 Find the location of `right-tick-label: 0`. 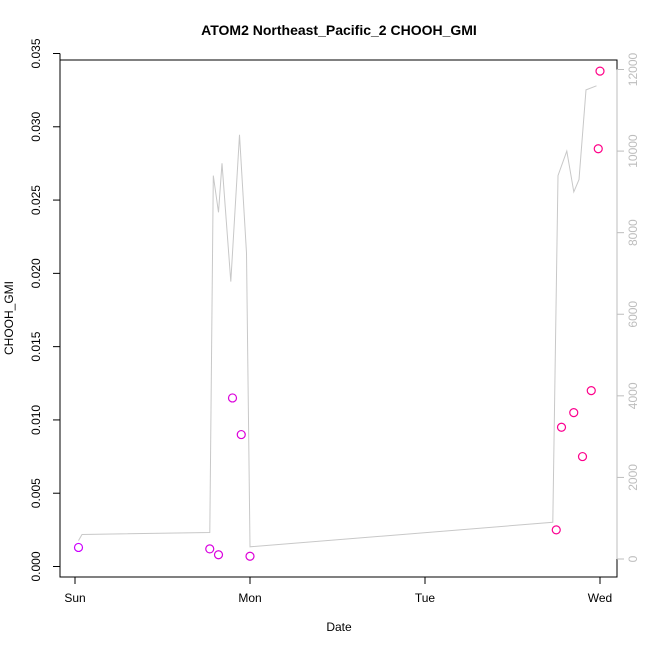

right-tick-label: 0 is located at coordinates (633, 558).